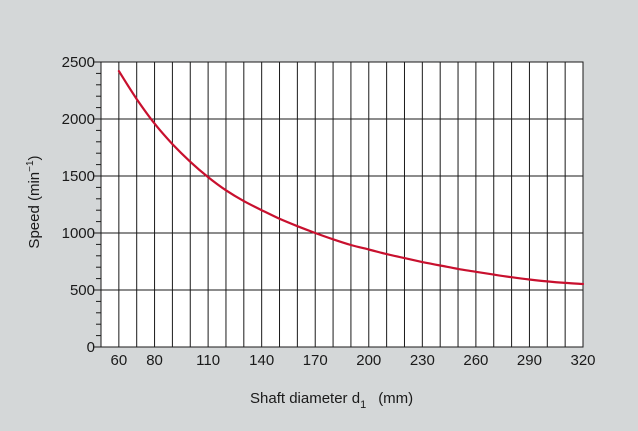  What do you see at coordinates (154, 360) in the screenshot?
I see `x-tick-label-80: 80` at bounding box center [154, 360].